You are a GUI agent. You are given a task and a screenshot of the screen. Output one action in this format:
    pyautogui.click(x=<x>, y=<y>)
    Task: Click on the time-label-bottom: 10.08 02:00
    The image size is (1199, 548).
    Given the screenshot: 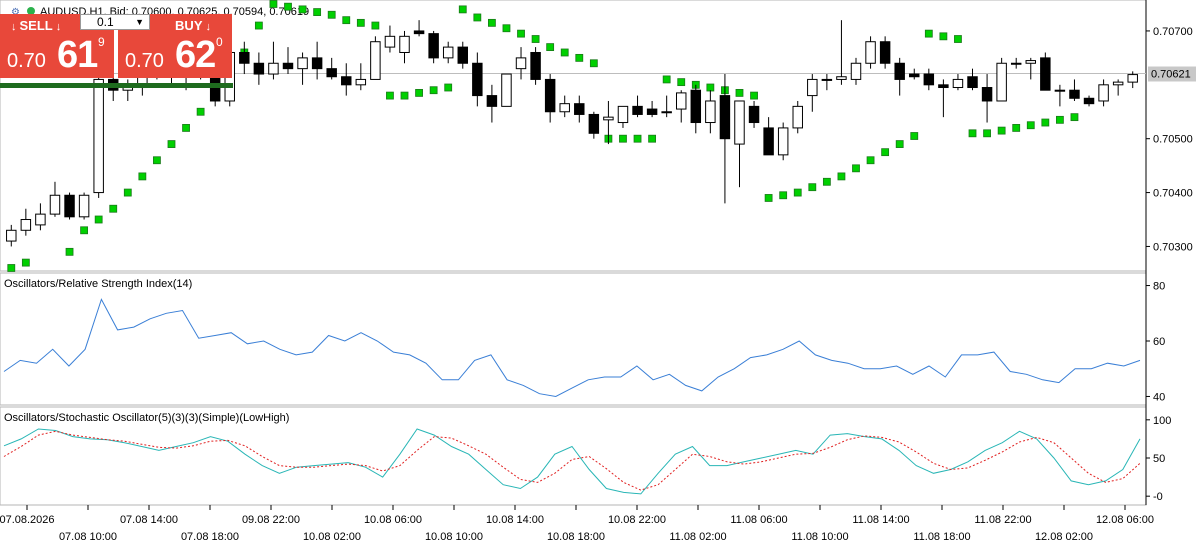 What is the action you would take?
    pyautogui.click(x=332, y=537)
    